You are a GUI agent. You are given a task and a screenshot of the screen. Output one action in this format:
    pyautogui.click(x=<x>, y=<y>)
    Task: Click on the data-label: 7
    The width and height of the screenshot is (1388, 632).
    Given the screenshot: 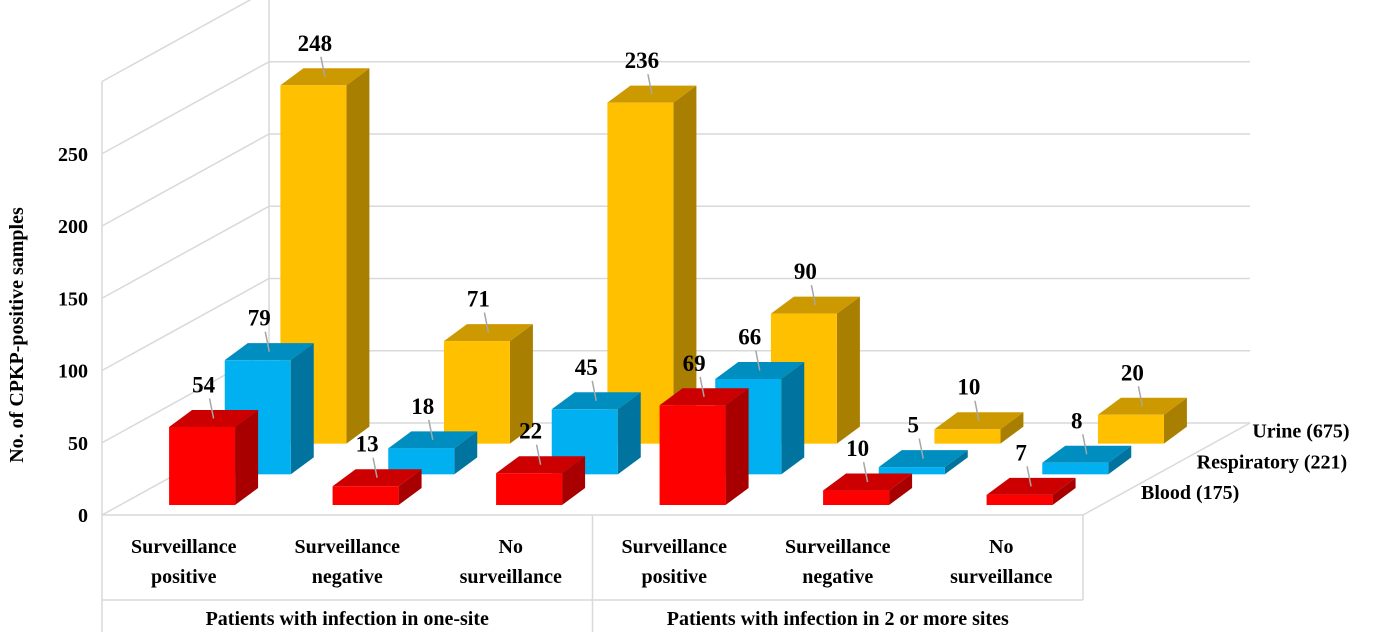 What is the action you would take?
    pyautogui.click(x=1021, y=452)
    